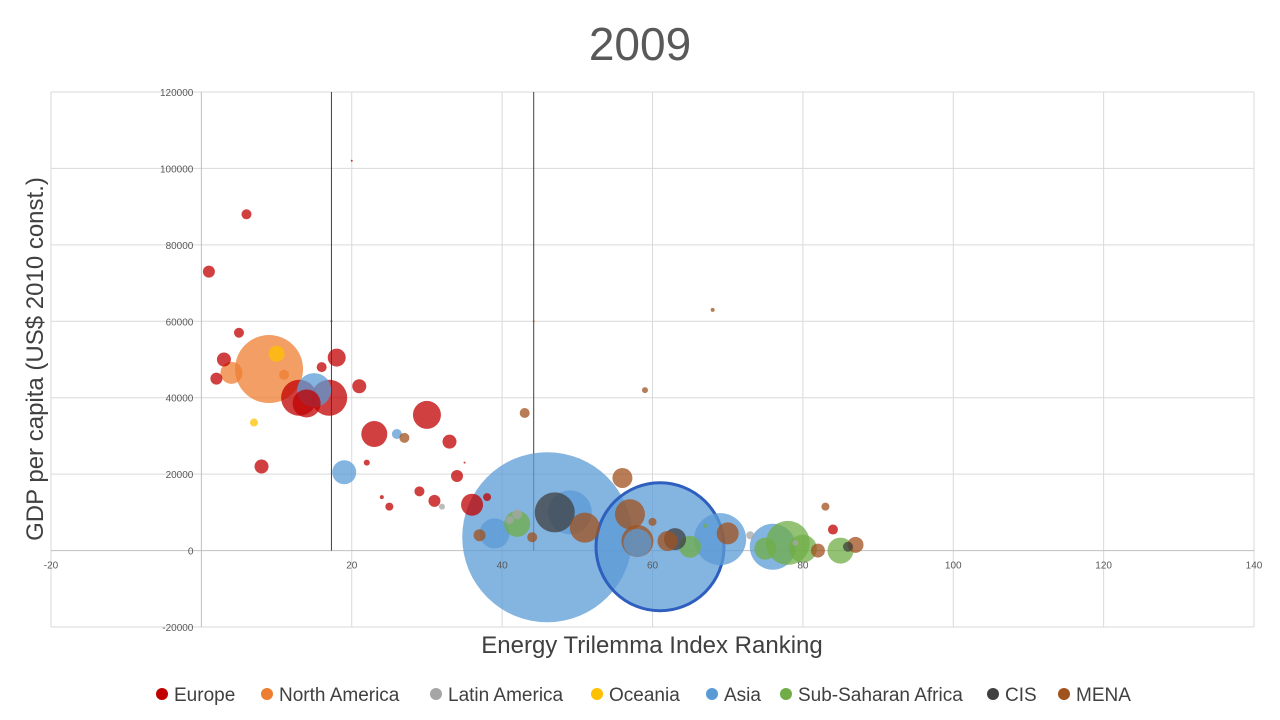  What do you see at coordinates (180, 475) in the screenshot?
I see `y-tick-label: 20000` at bounding box center [180, 475].